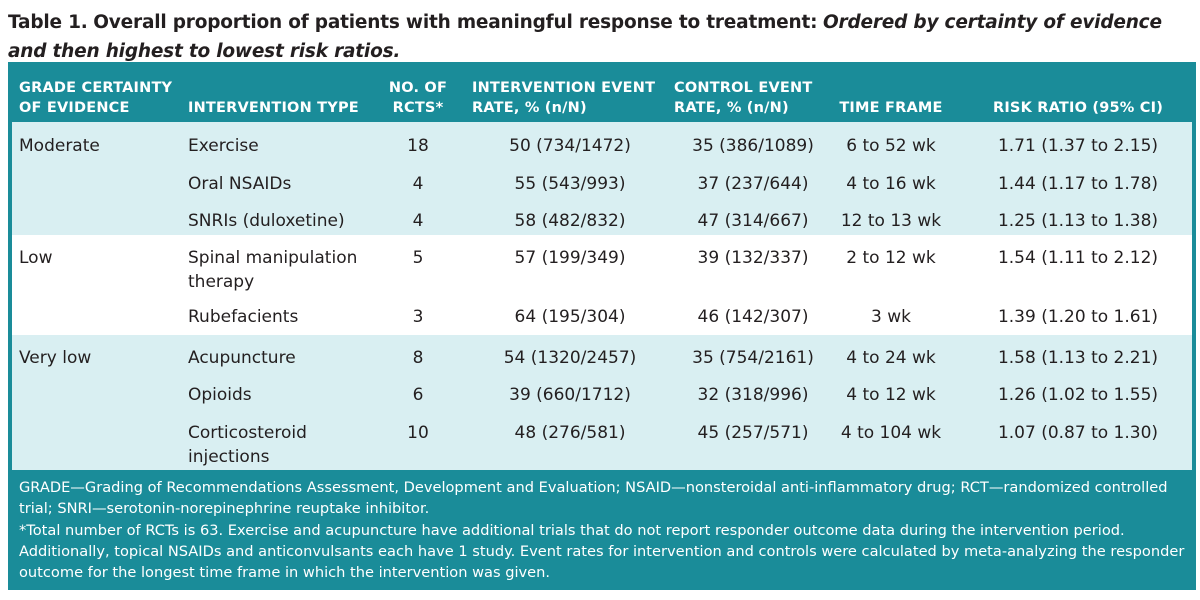 The height and width of the screenshot is (600, 1200). I want to click on header-control-rate: CONTROL EVENT RATE, % (n/N), so click(743, 98).